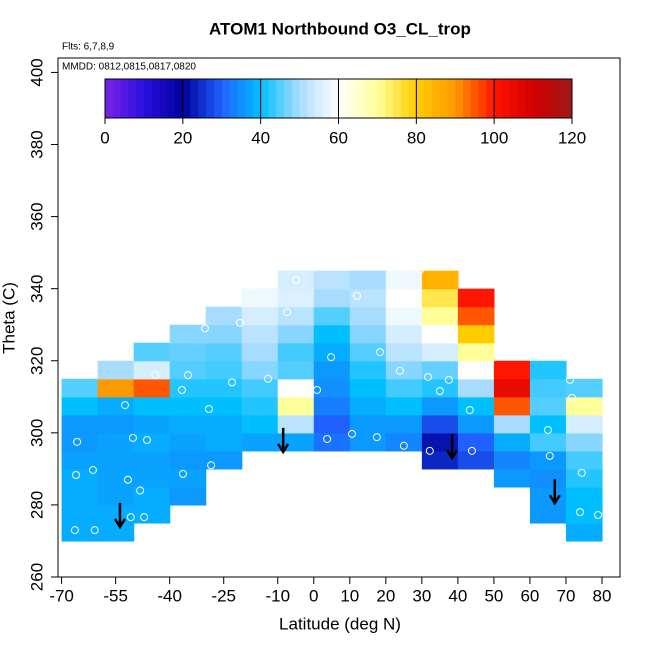  What do you see at coordinates (115, 595) in the screenshot?
I see `x-tick-label: -55` at bounding box center [115, 595].